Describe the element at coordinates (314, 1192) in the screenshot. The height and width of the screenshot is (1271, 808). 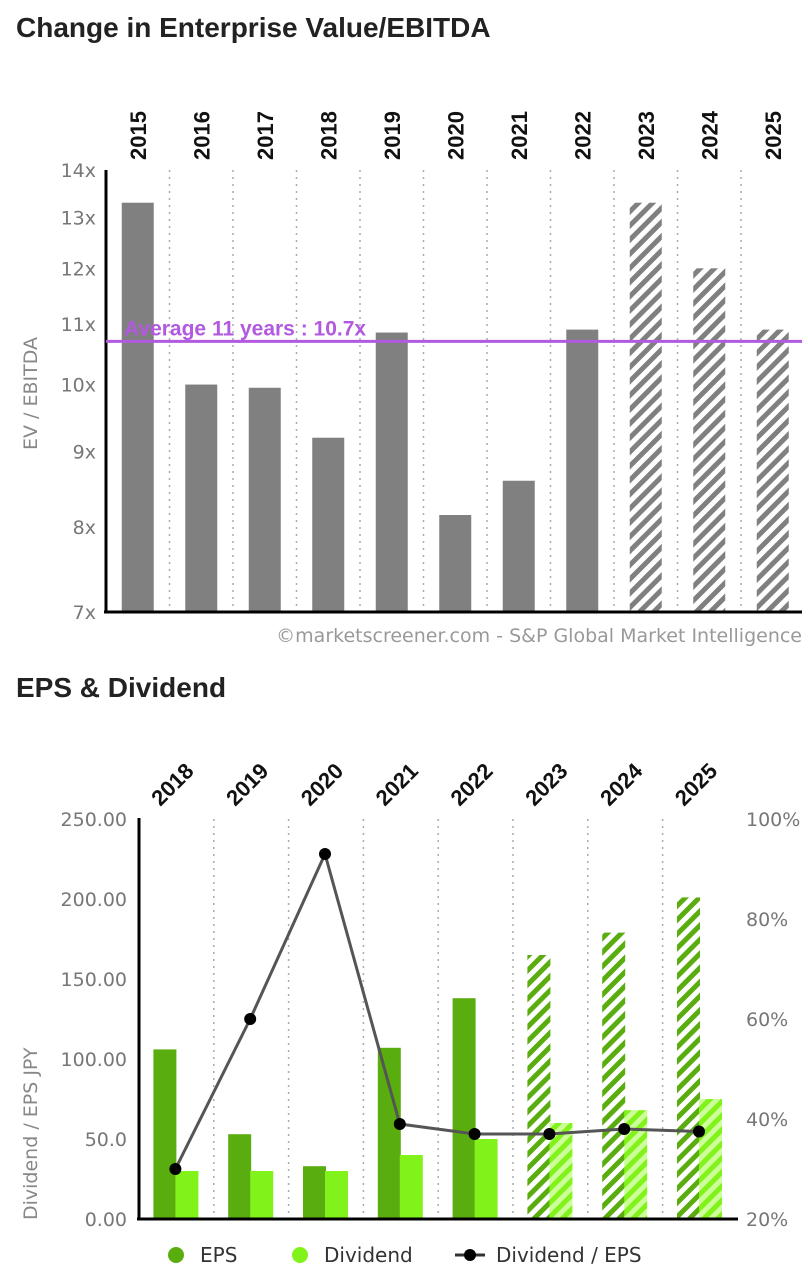
I see `eps-bar-2020` at that location.